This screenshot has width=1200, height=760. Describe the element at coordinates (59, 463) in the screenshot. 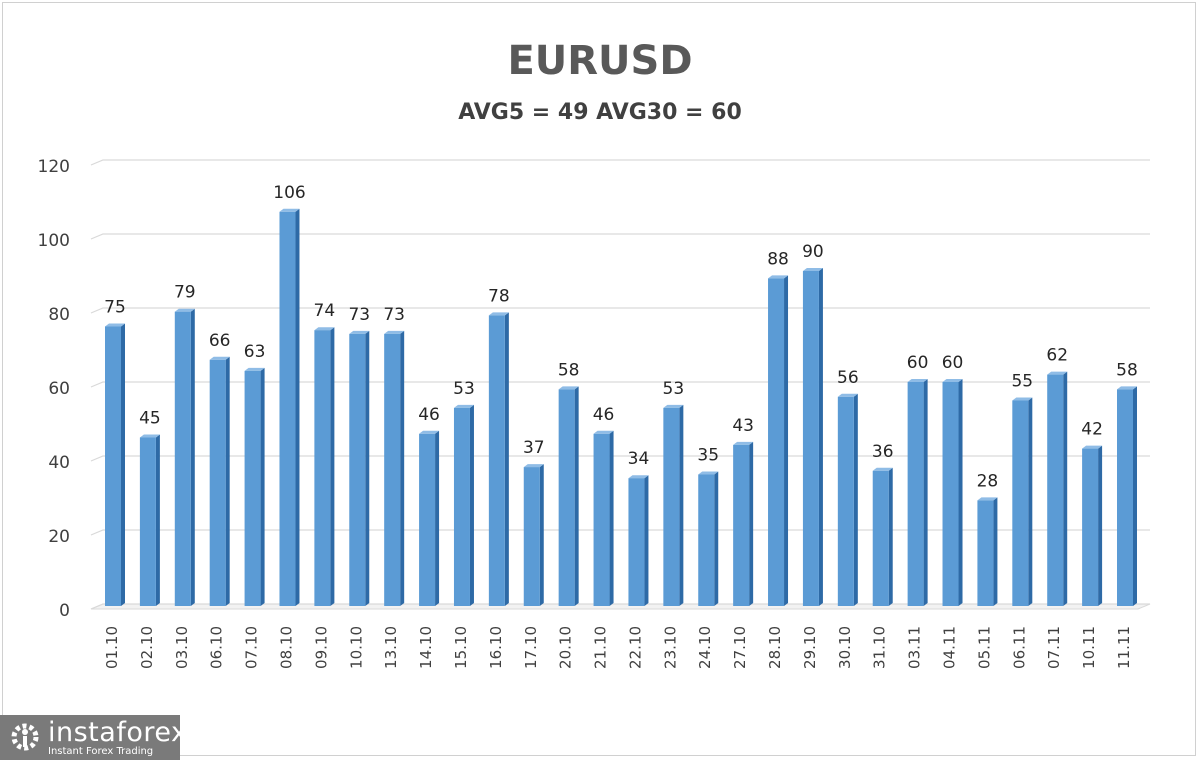

I see `y-tick-label: 40` at that location.